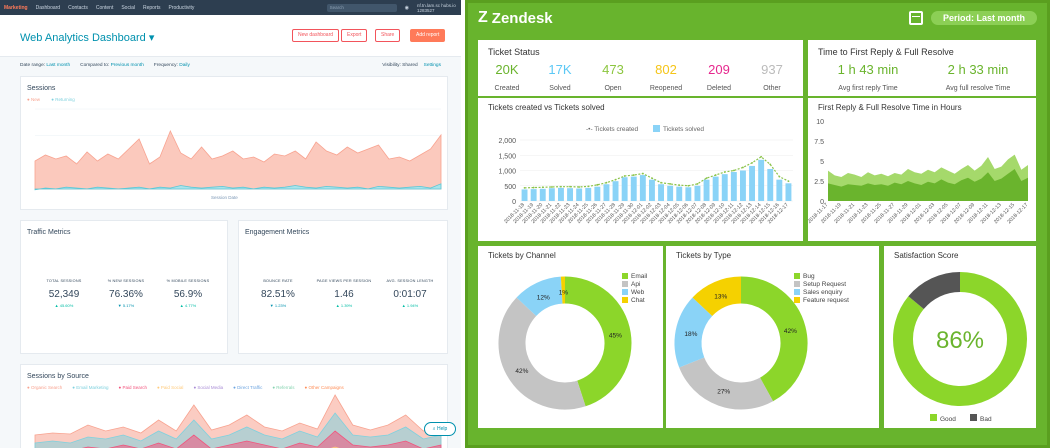  What do you see at coordinates (933, 417) in the screenshot?
I see `satisfaction-legend-swatch` at bounding box center [933, 417].